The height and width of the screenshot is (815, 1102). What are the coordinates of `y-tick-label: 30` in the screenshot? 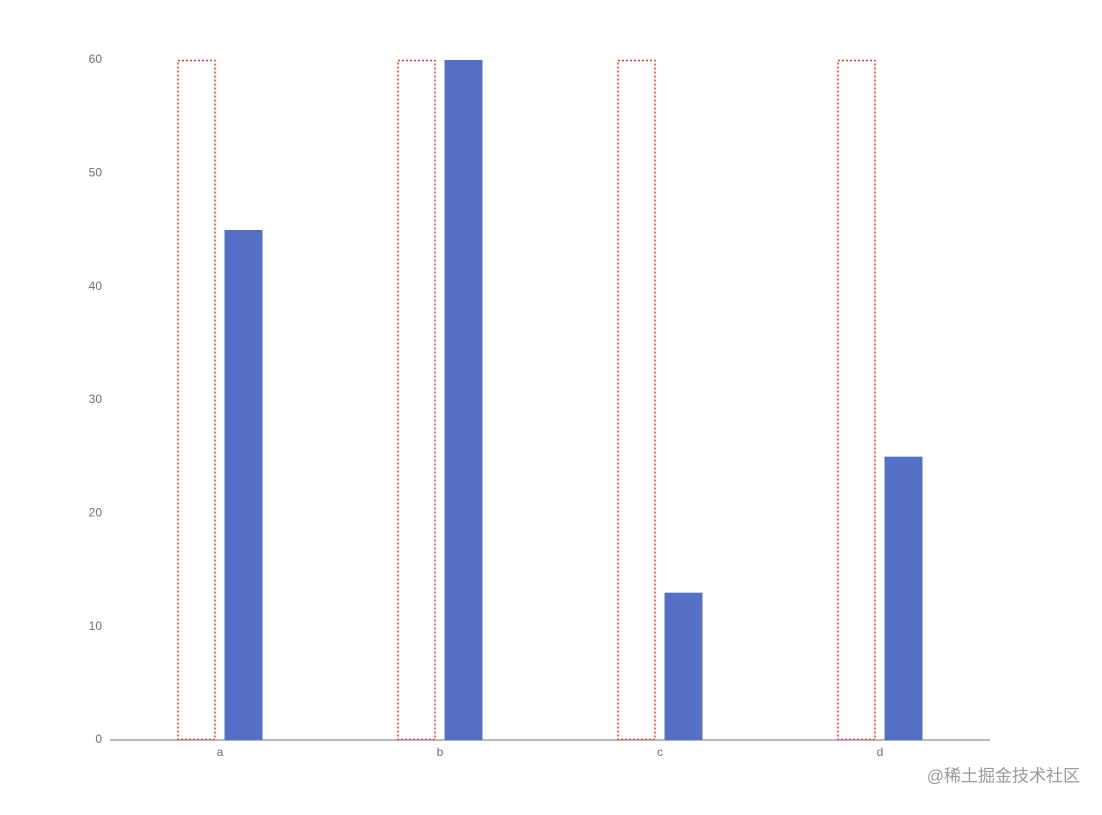 It's located at (96, 399).